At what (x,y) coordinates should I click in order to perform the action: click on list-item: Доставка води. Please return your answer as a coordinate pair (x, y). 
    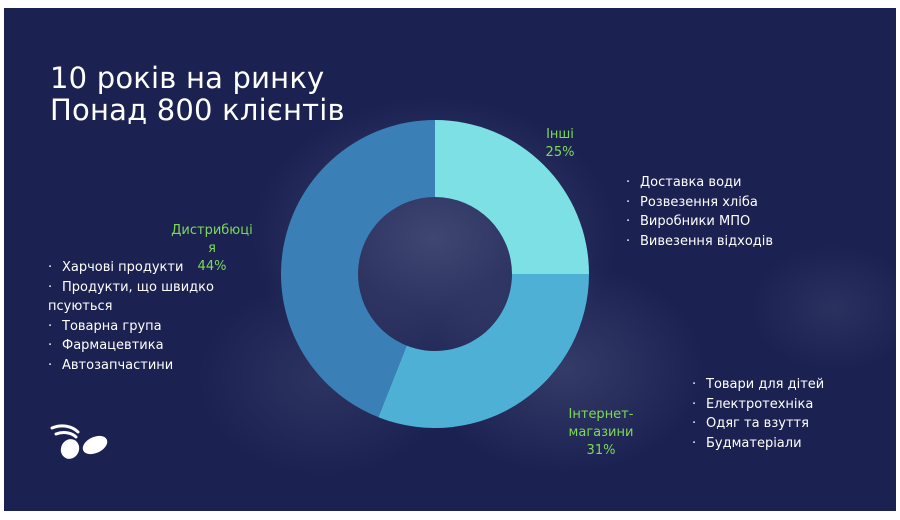
    Looking at the image, I should click on (699, 183).